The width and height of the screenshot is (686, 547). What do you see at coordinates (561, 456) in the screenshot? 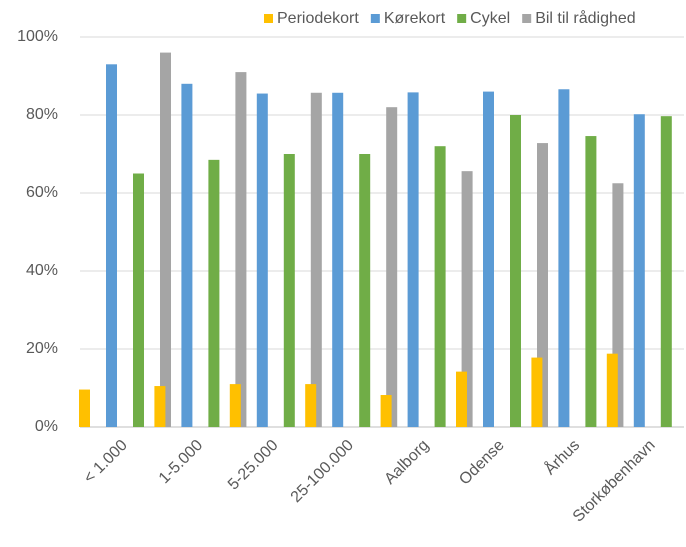
I see `x-tick-label: Århus` at bounding box center [561, 456].